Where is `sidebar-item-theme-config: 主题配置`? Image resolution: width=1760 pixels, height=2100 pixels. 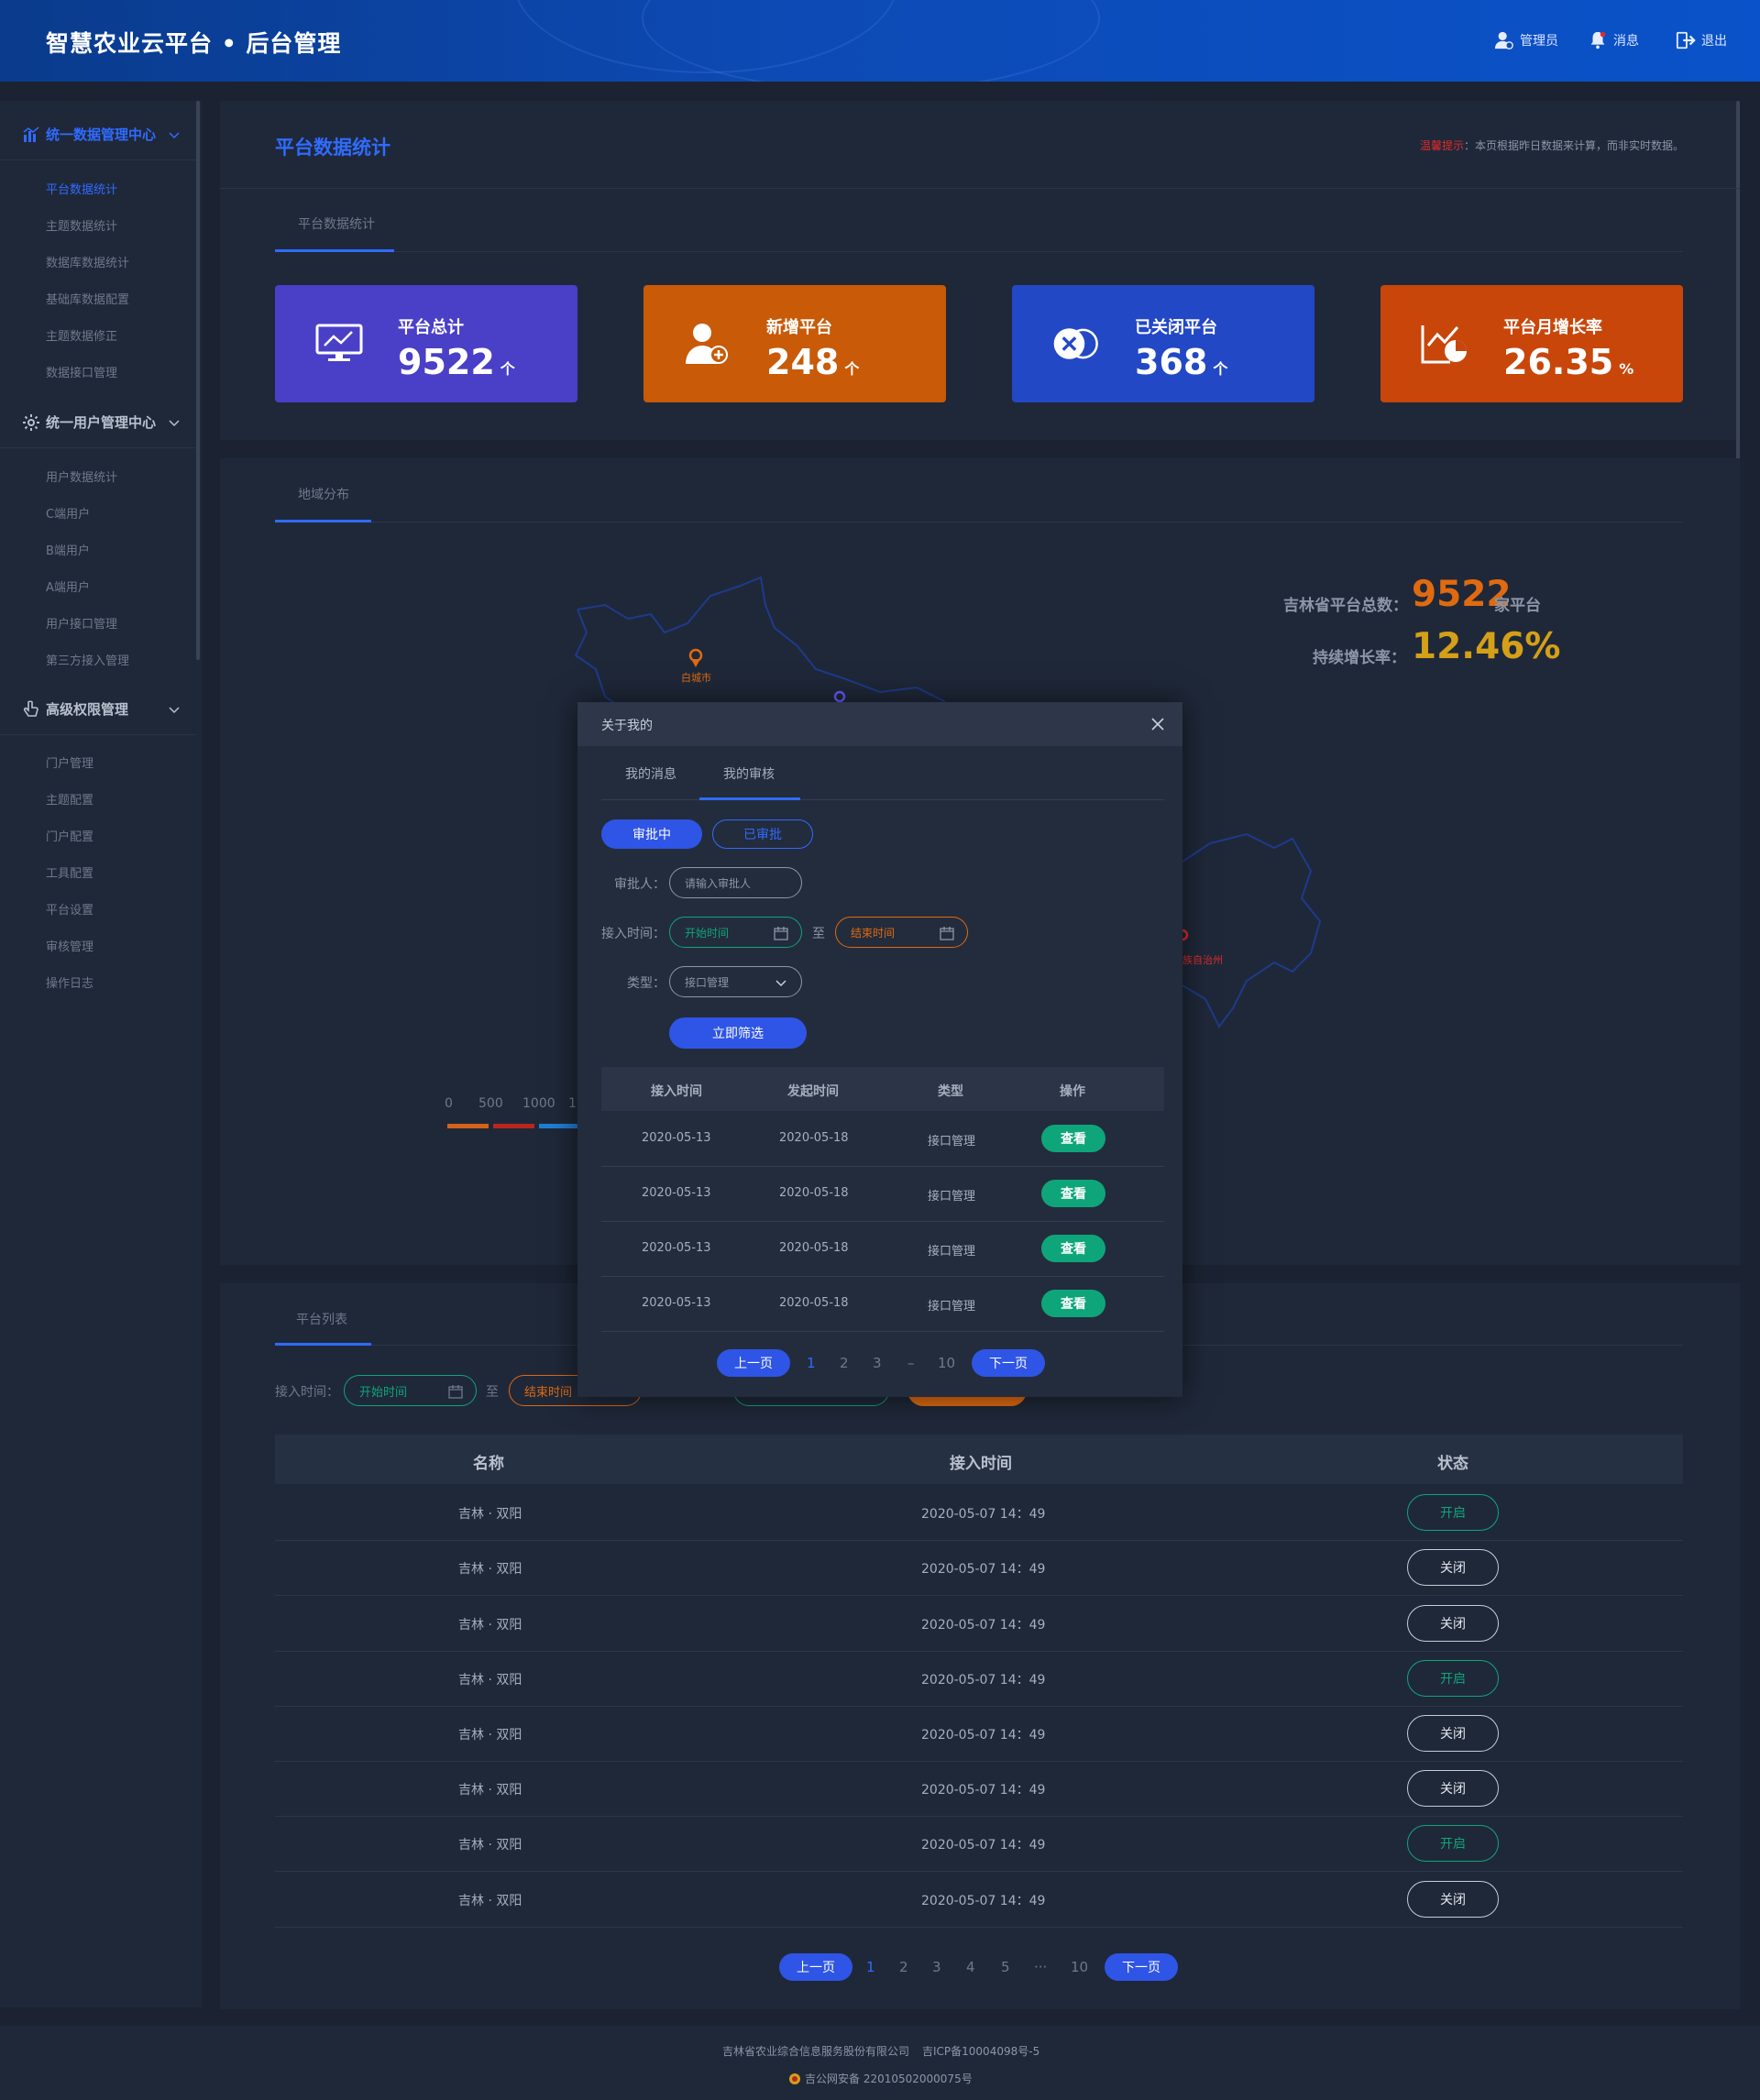 sidebar-item-theme-config: 主题配置 is located at coordinates (70, 801).